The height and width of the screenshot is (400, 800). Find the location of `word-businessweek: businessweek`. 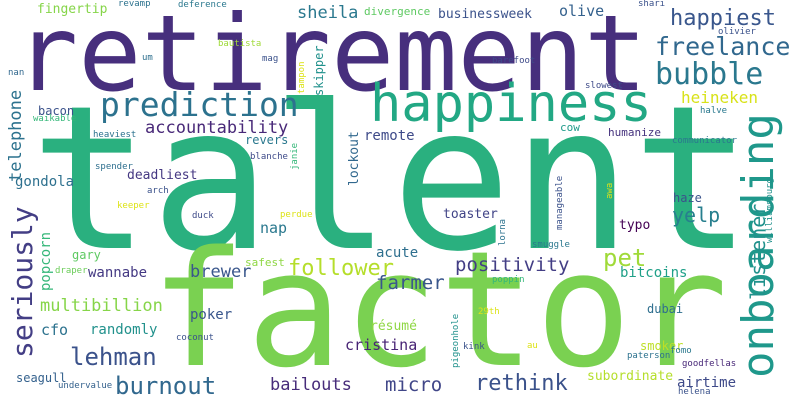

word-businessweek: businessweek is located at coordinates (485, 14).